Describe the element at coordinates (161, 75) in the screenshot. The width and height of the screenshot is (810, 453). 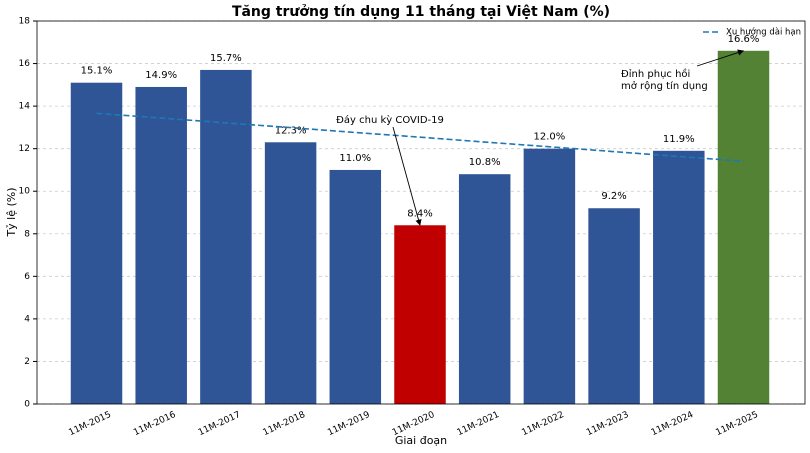
I see `value-label: 14.9%` at that location.